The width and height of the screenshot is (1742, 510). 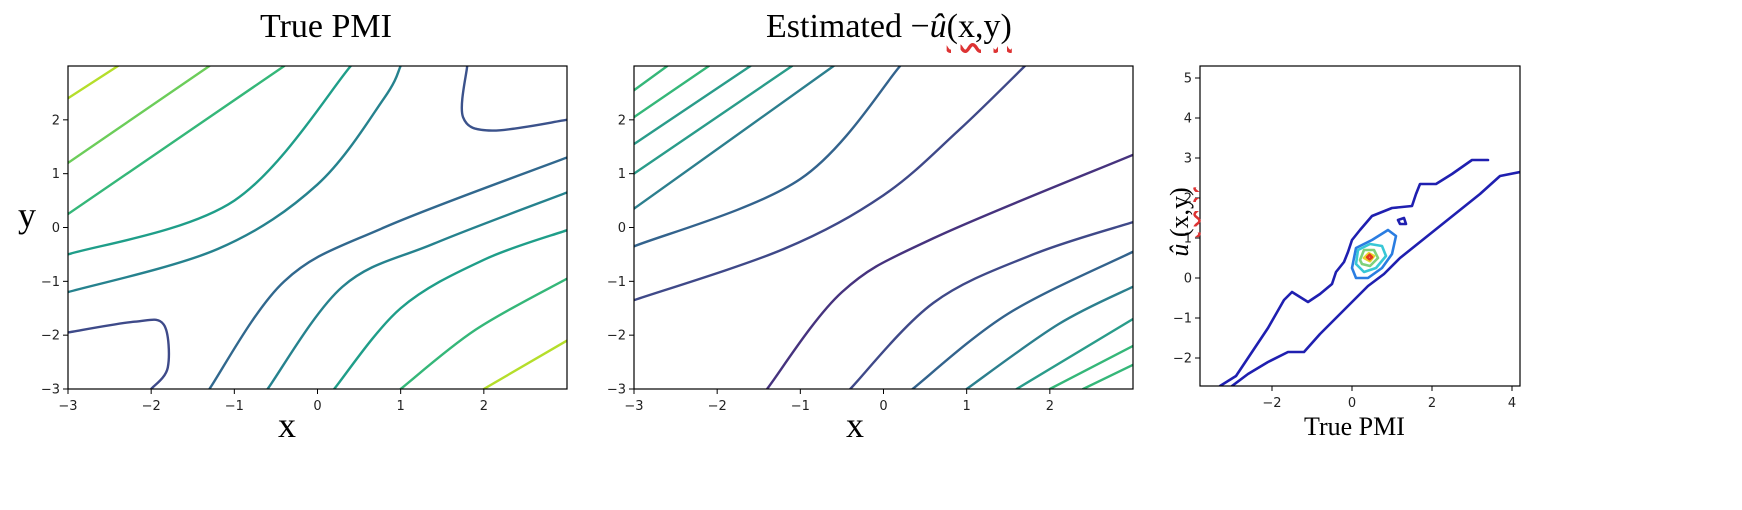 What do you see at coordinates (1432, 403) in the screenshot?
I see `panel3-xtick-label: 2` at bounding box center [1432, 403].